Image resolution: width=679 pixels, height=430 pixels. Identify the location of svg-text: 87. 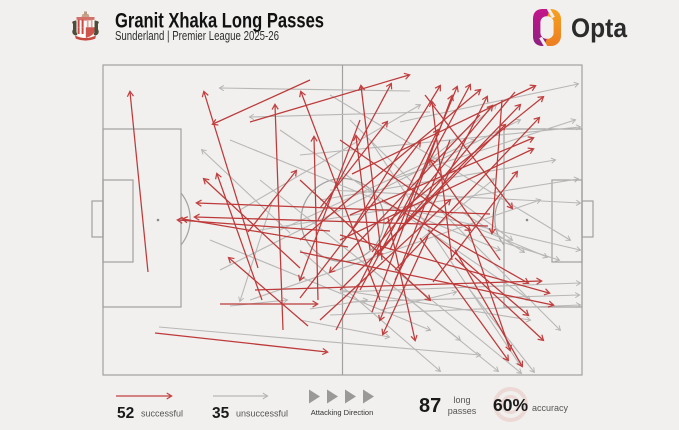
(430, 406).